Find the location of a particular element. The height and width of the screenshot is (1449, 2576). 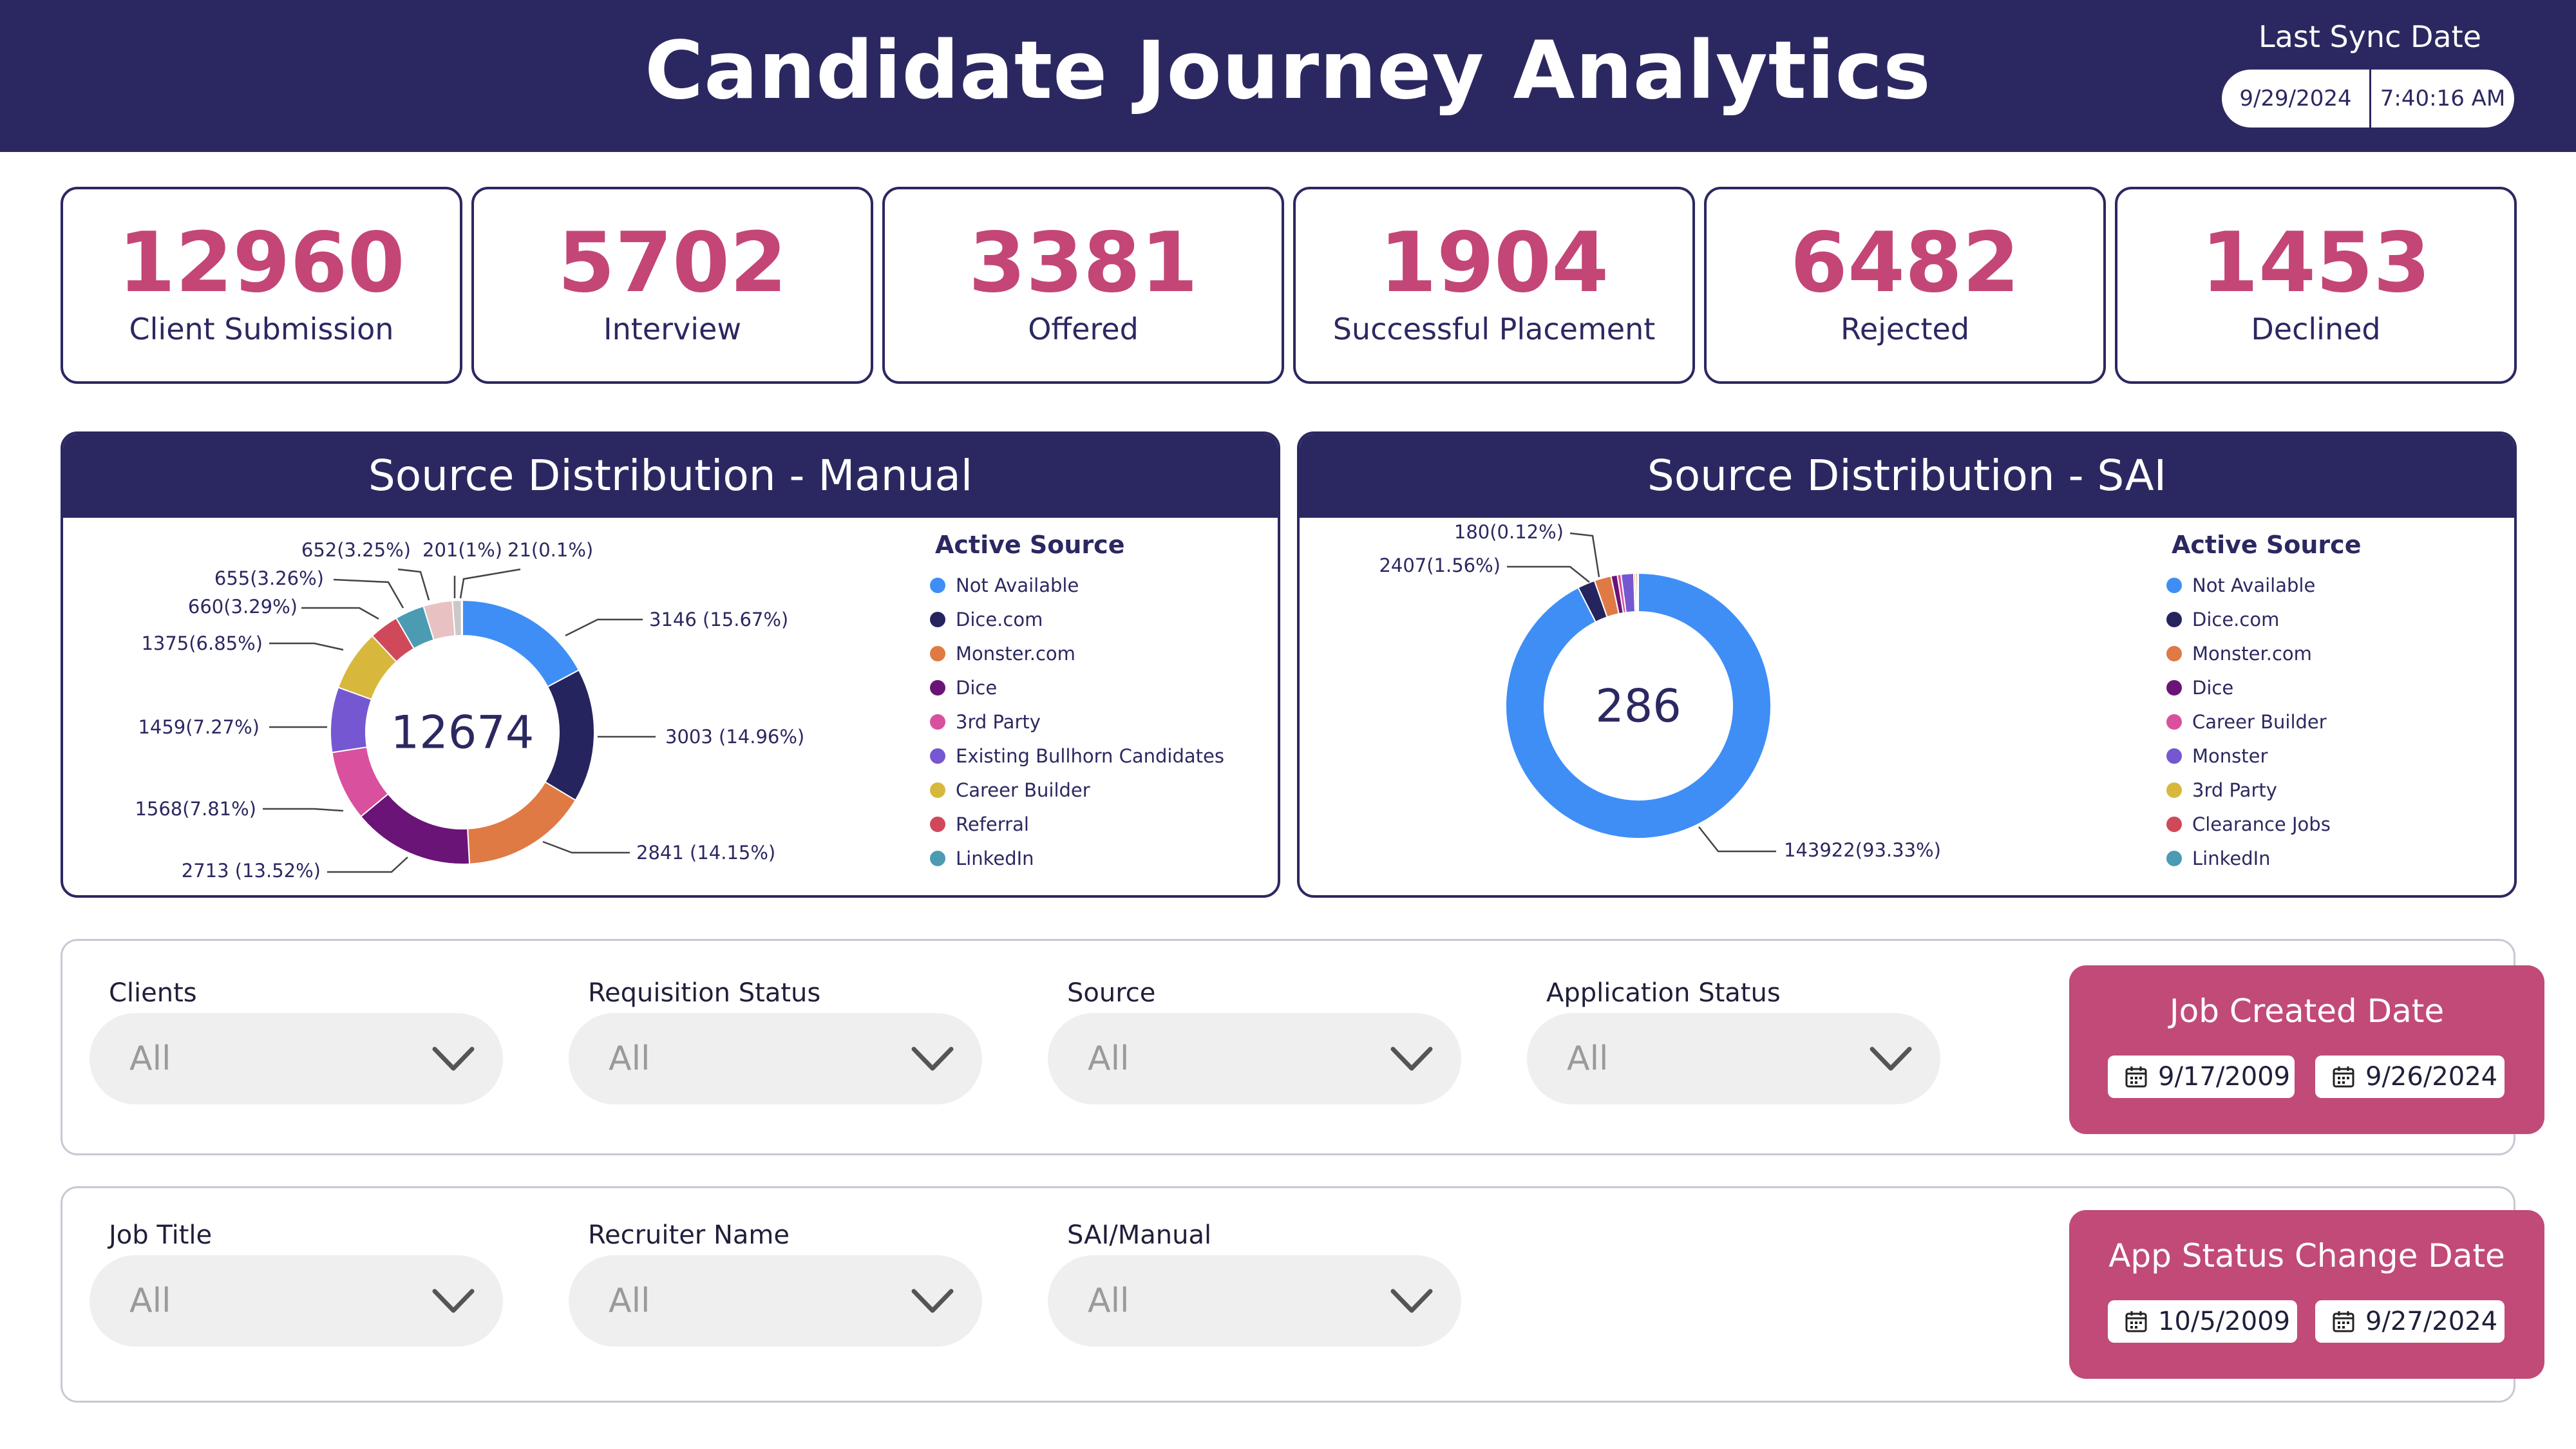

kpi-label: Interview is located at coordinates (672, 329).